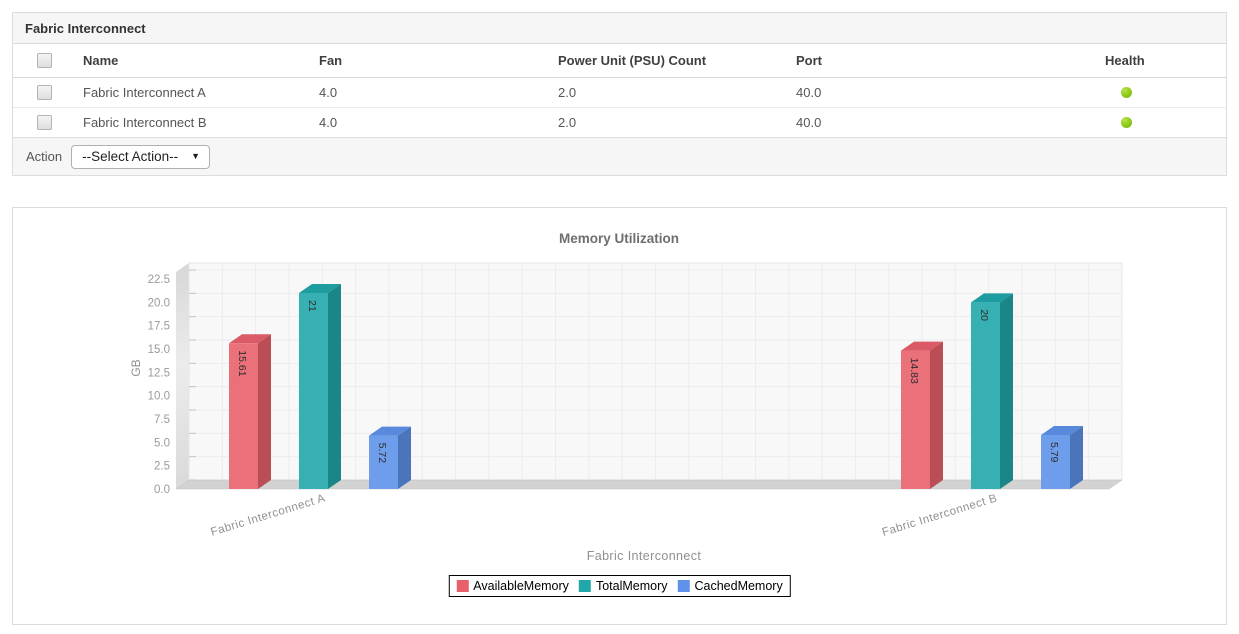  I want to click on legend-item-AvailableMemory: AvailableMemory, so click(512, 586).